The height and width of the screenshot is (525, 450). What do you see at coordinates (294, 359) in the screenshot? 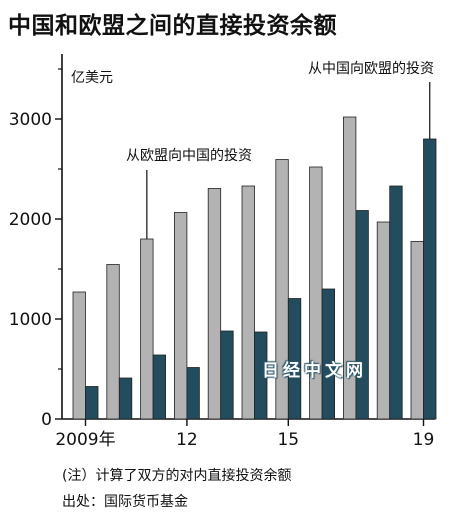
I see `bar-china-to-eu-2015` at bounding box center [294, 359].